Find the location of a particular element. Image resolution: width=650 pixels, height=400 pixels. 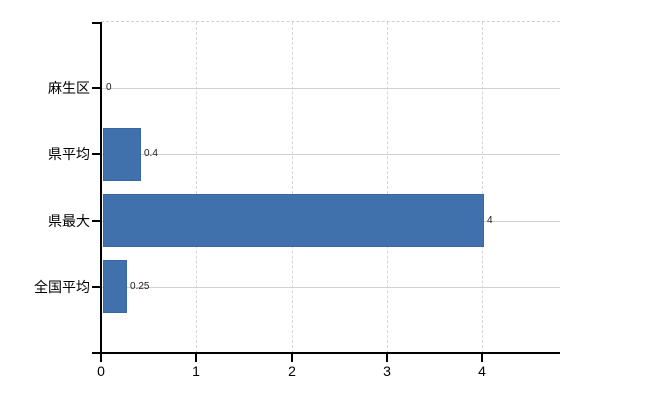

x-tick-label: 1 is located at coordinates (196, 371).